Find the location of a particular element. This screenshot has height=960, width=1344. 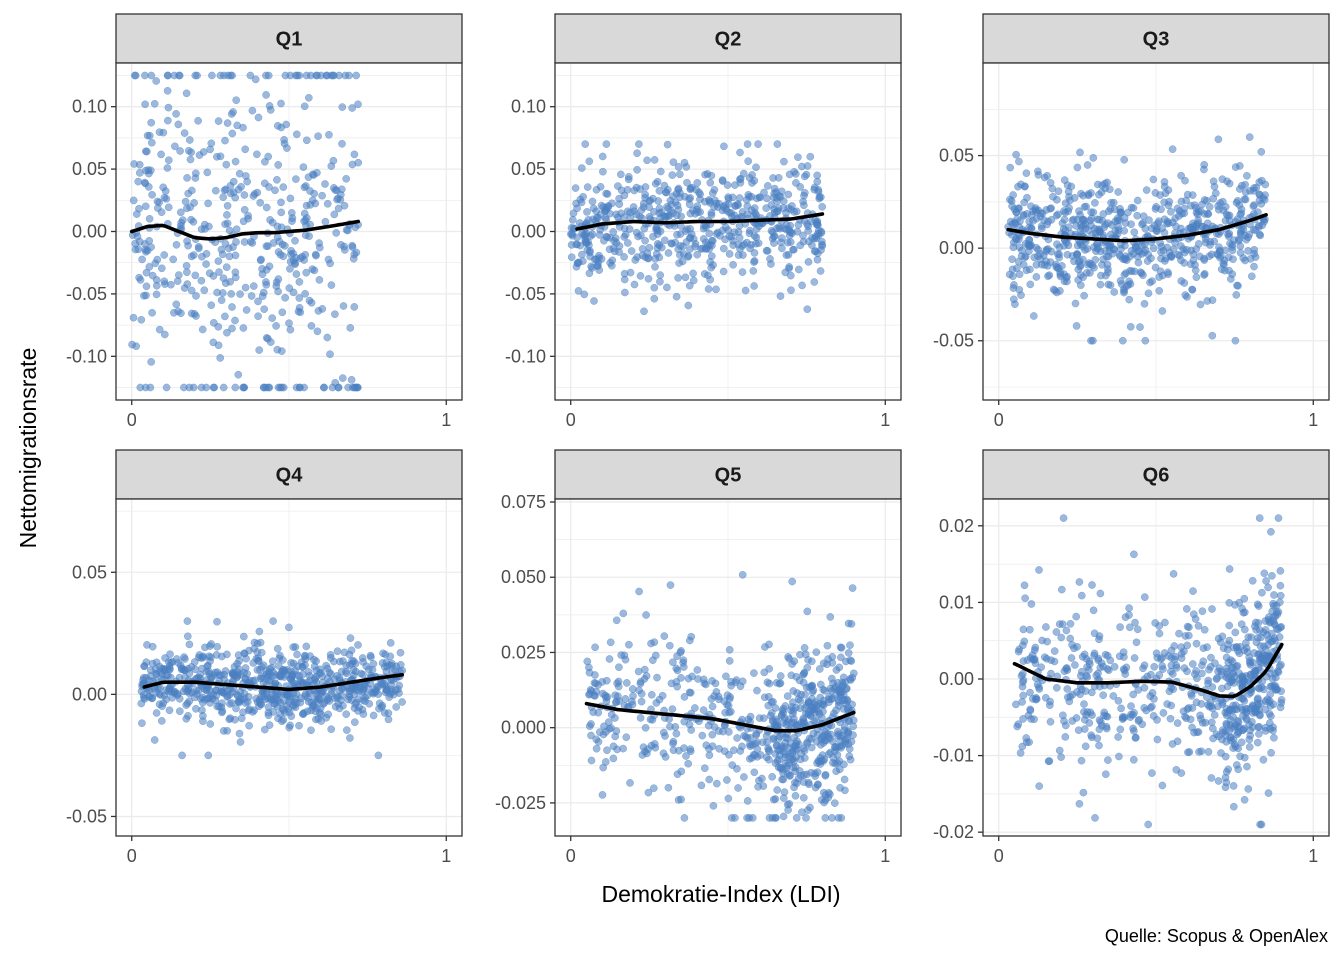

x-tick-label: 1 is located at coordinates (446, 856).